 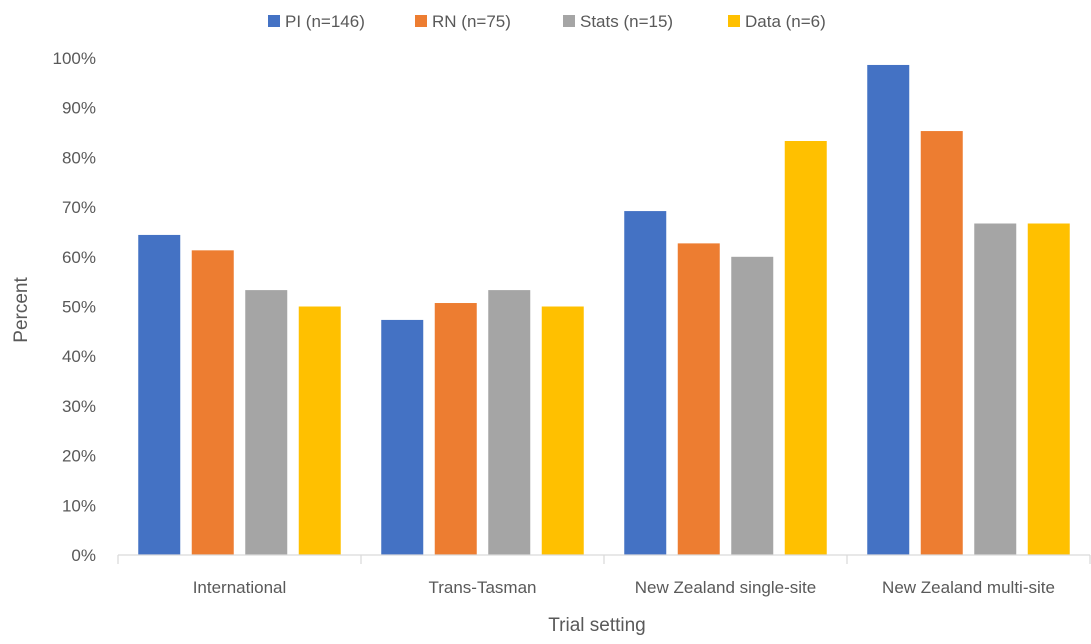 I want to click on y-tick-label: 30%, so click(x=79, y=406).